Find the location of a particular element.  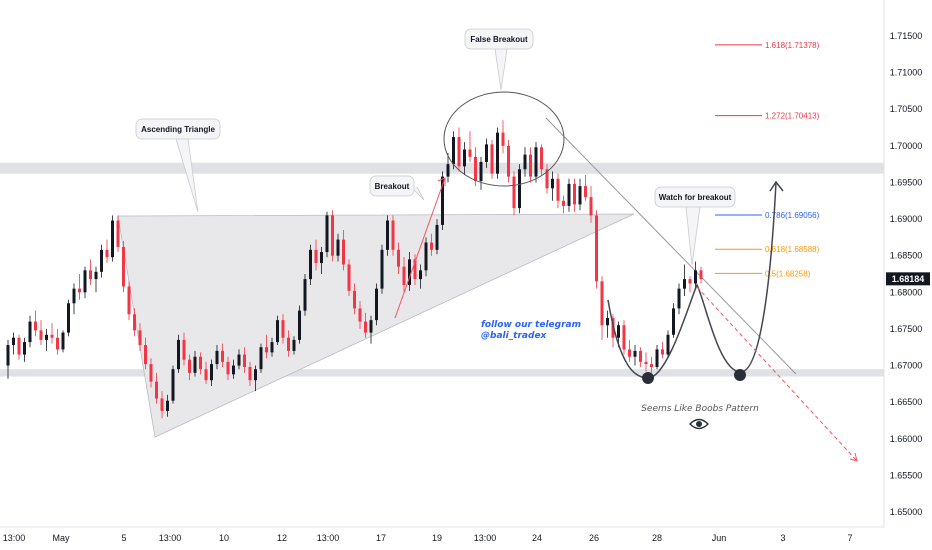

bearish-projection-line is located at coordinates (777, 374).